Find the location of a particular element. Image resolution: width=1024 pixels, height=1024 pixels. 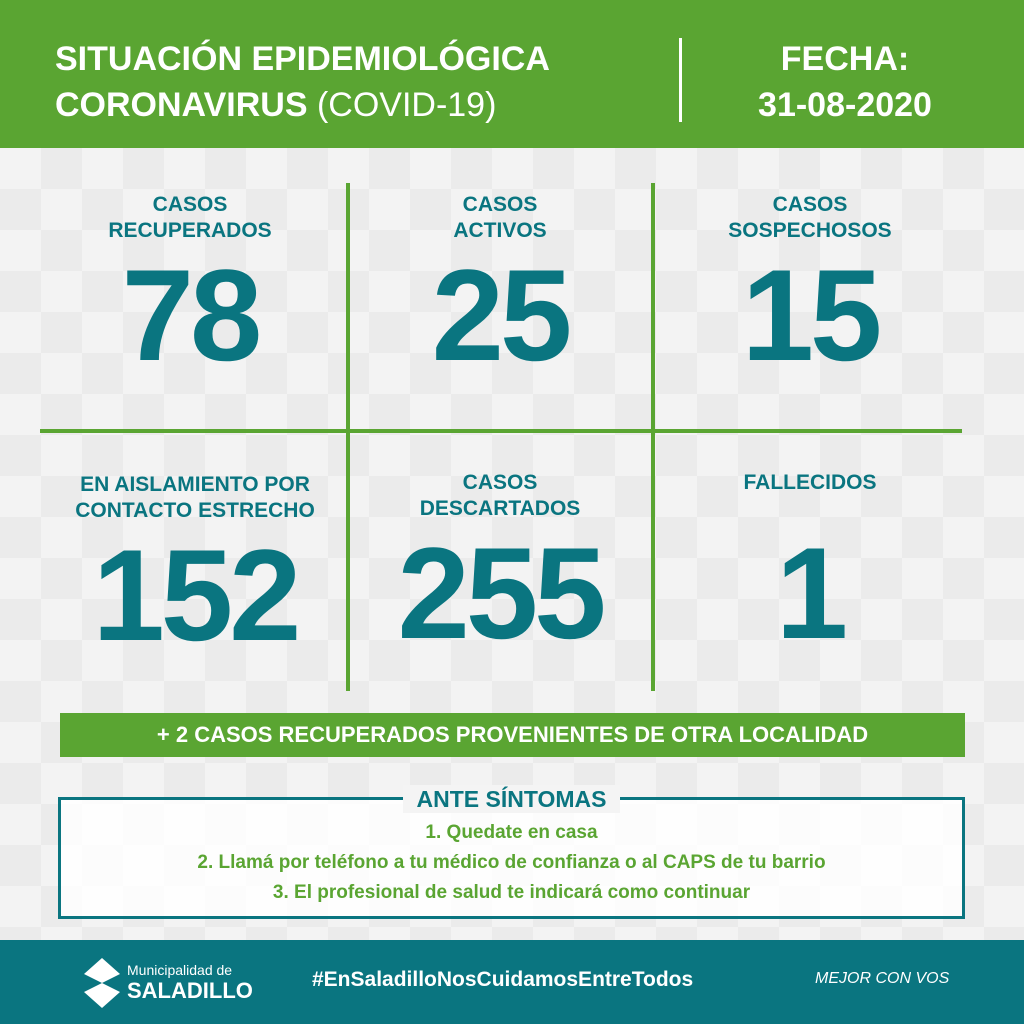

stat-label: CASOS SOSPECHOSOS is located at coordinates (810, 217).